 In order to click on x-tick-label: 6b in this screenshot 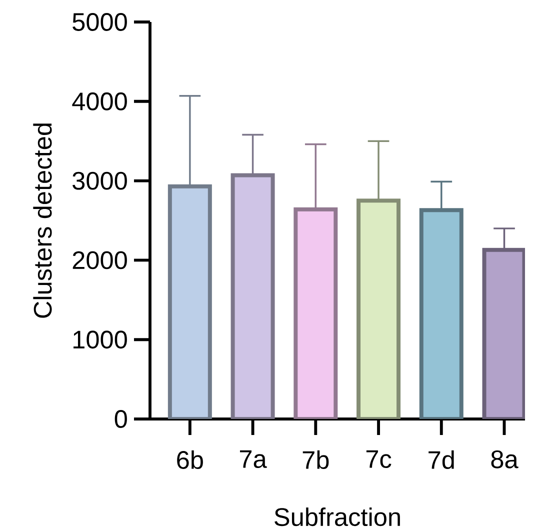, I will do `click(190, 459)`.